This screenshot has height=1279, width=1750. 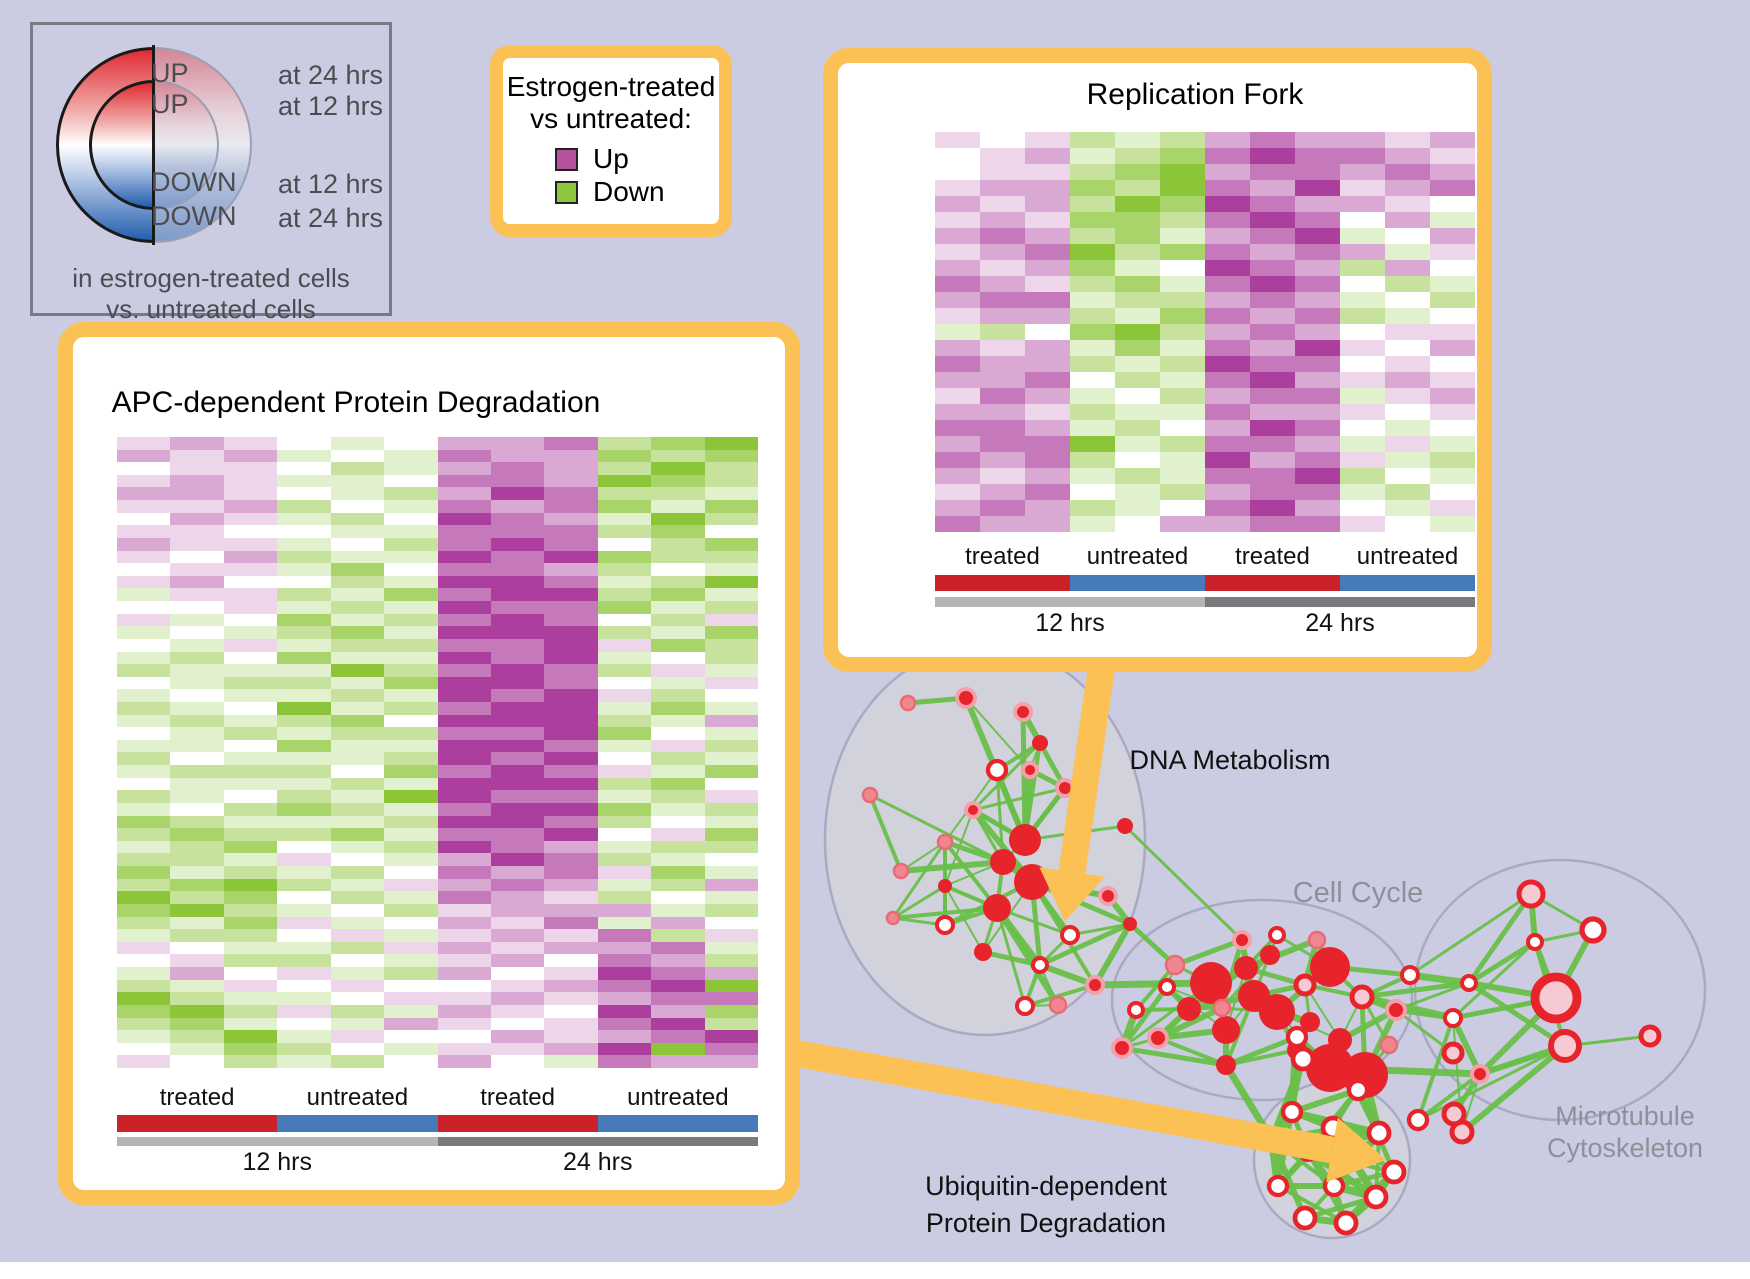 I want to click on venn-row-time: at 12 hrs, so click(x=331, y=106).